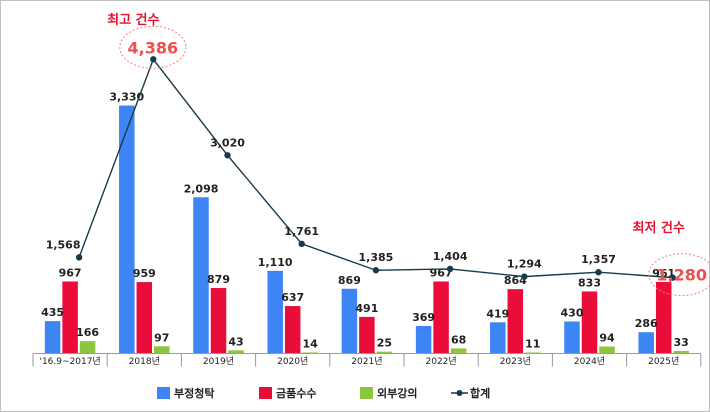 The image size is (710, 412). What do you see at coordinates (515, 361) in the screenshot?
I see `x-tick-label: 2023년` at bounding box center [515, 361].